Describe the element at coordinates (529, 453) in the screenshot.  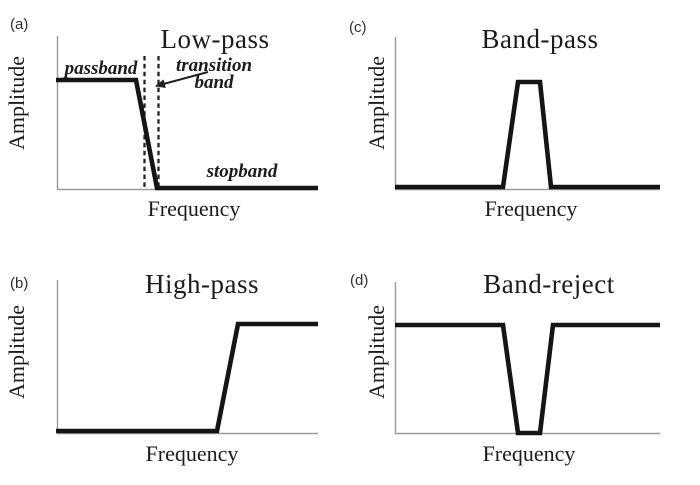
I see `bandreject-xlabel: Frequency` at that location.